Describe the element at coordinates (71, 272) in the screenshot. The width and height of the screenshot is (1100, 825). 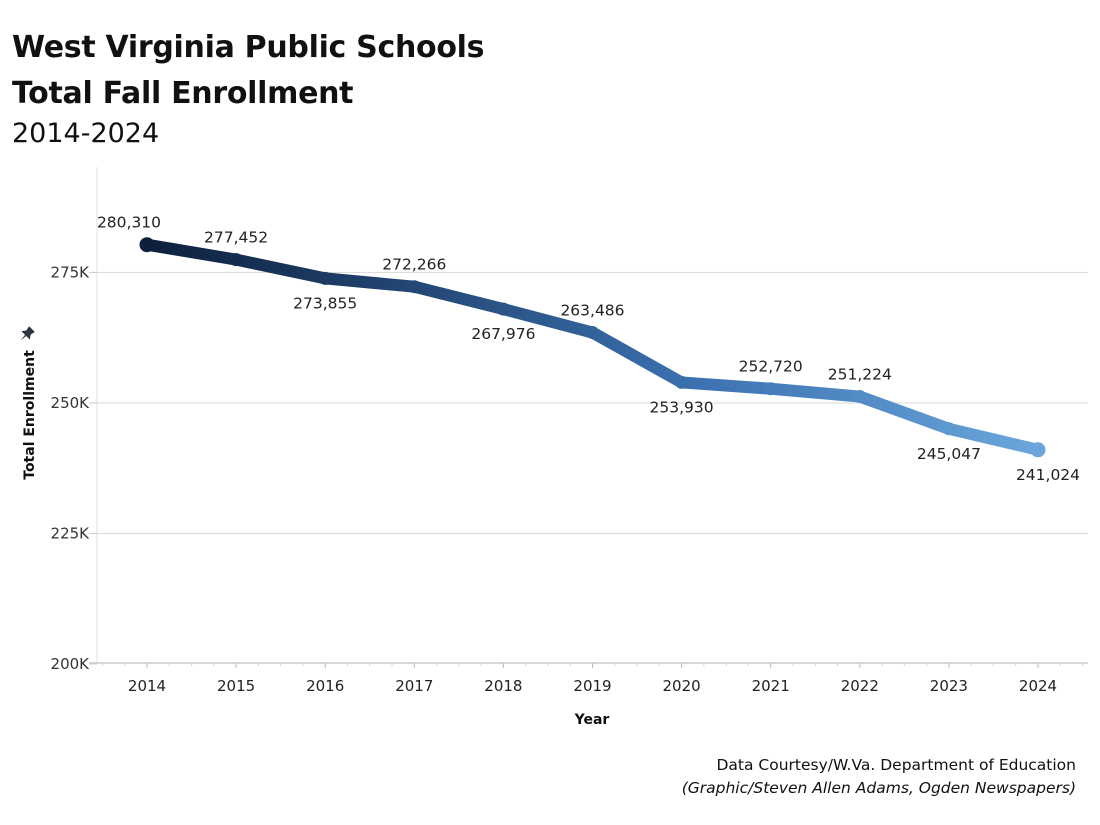
I see `y-tick-label: 275K` at that location.